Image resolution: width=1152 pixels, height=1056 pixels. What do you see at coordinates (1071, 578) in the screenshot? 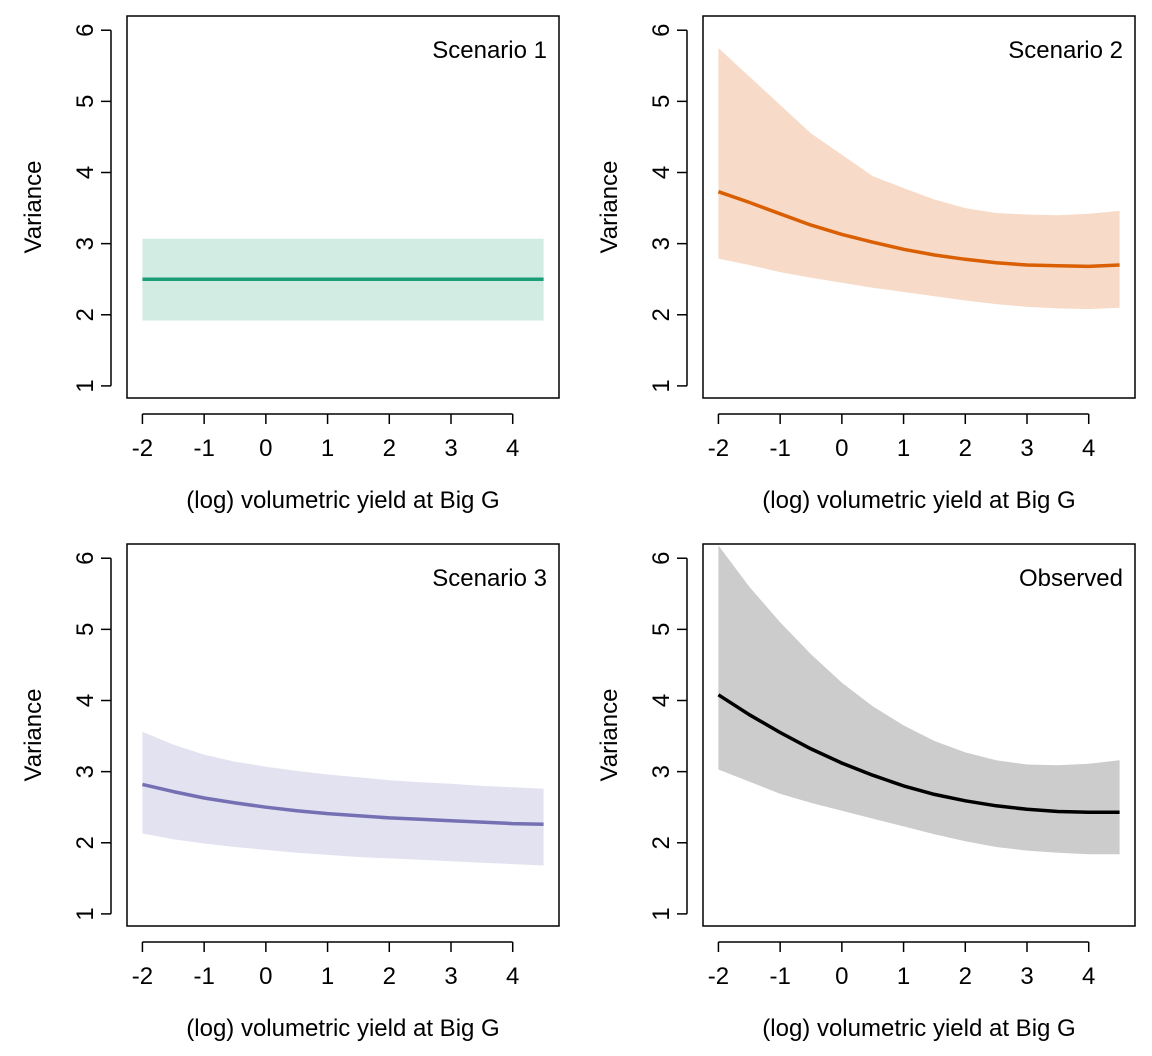
I see `panel-label: Observed` at bounding box center [1071, 578].